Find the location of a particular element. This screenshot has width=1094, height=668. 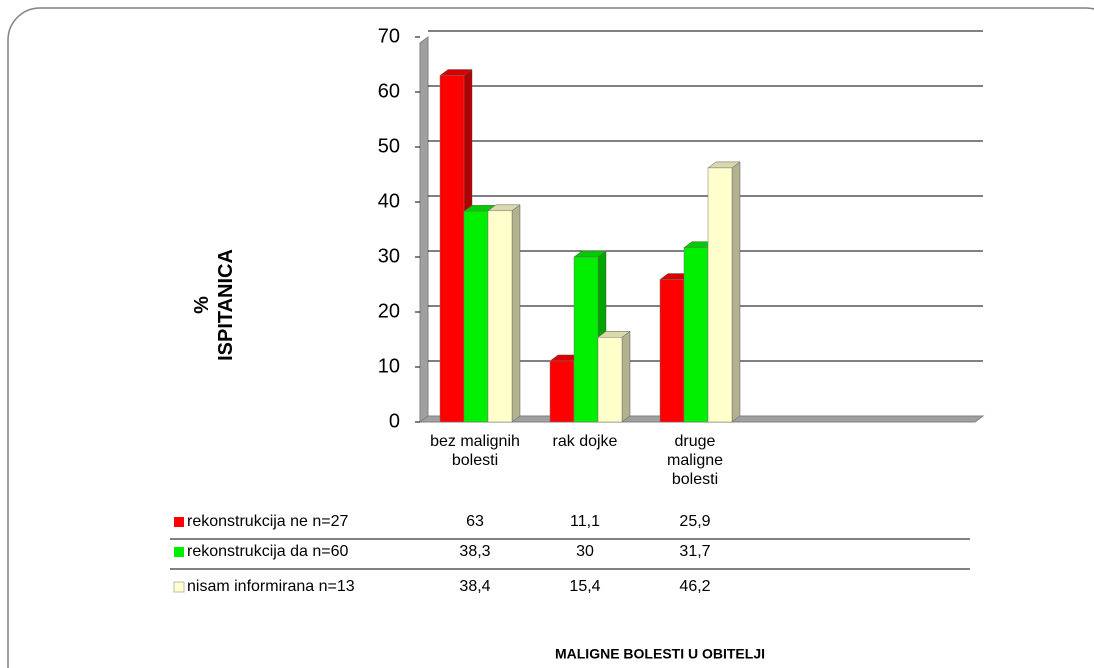

legend-label: rekonstrukcija ne n=27 is located at coordinates (268, 521).